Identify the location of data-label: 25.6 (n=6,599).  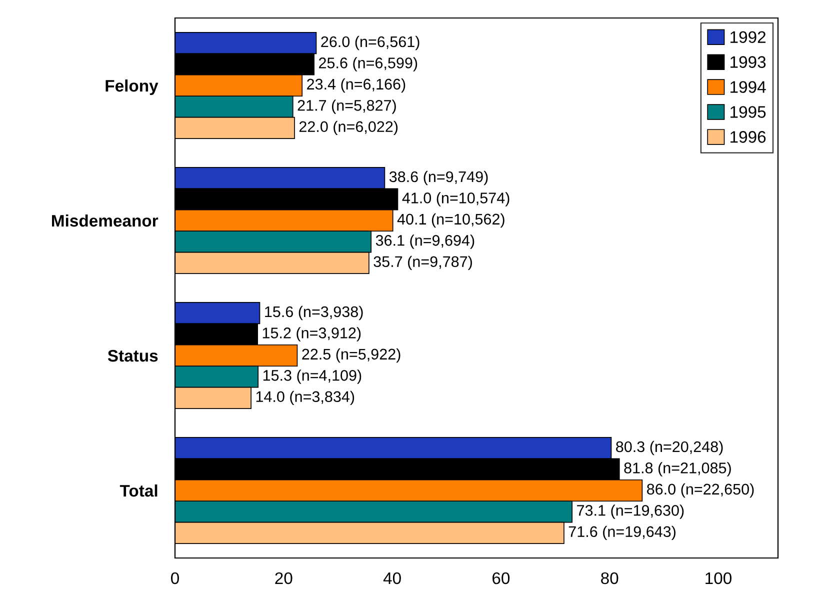
(368, 64).